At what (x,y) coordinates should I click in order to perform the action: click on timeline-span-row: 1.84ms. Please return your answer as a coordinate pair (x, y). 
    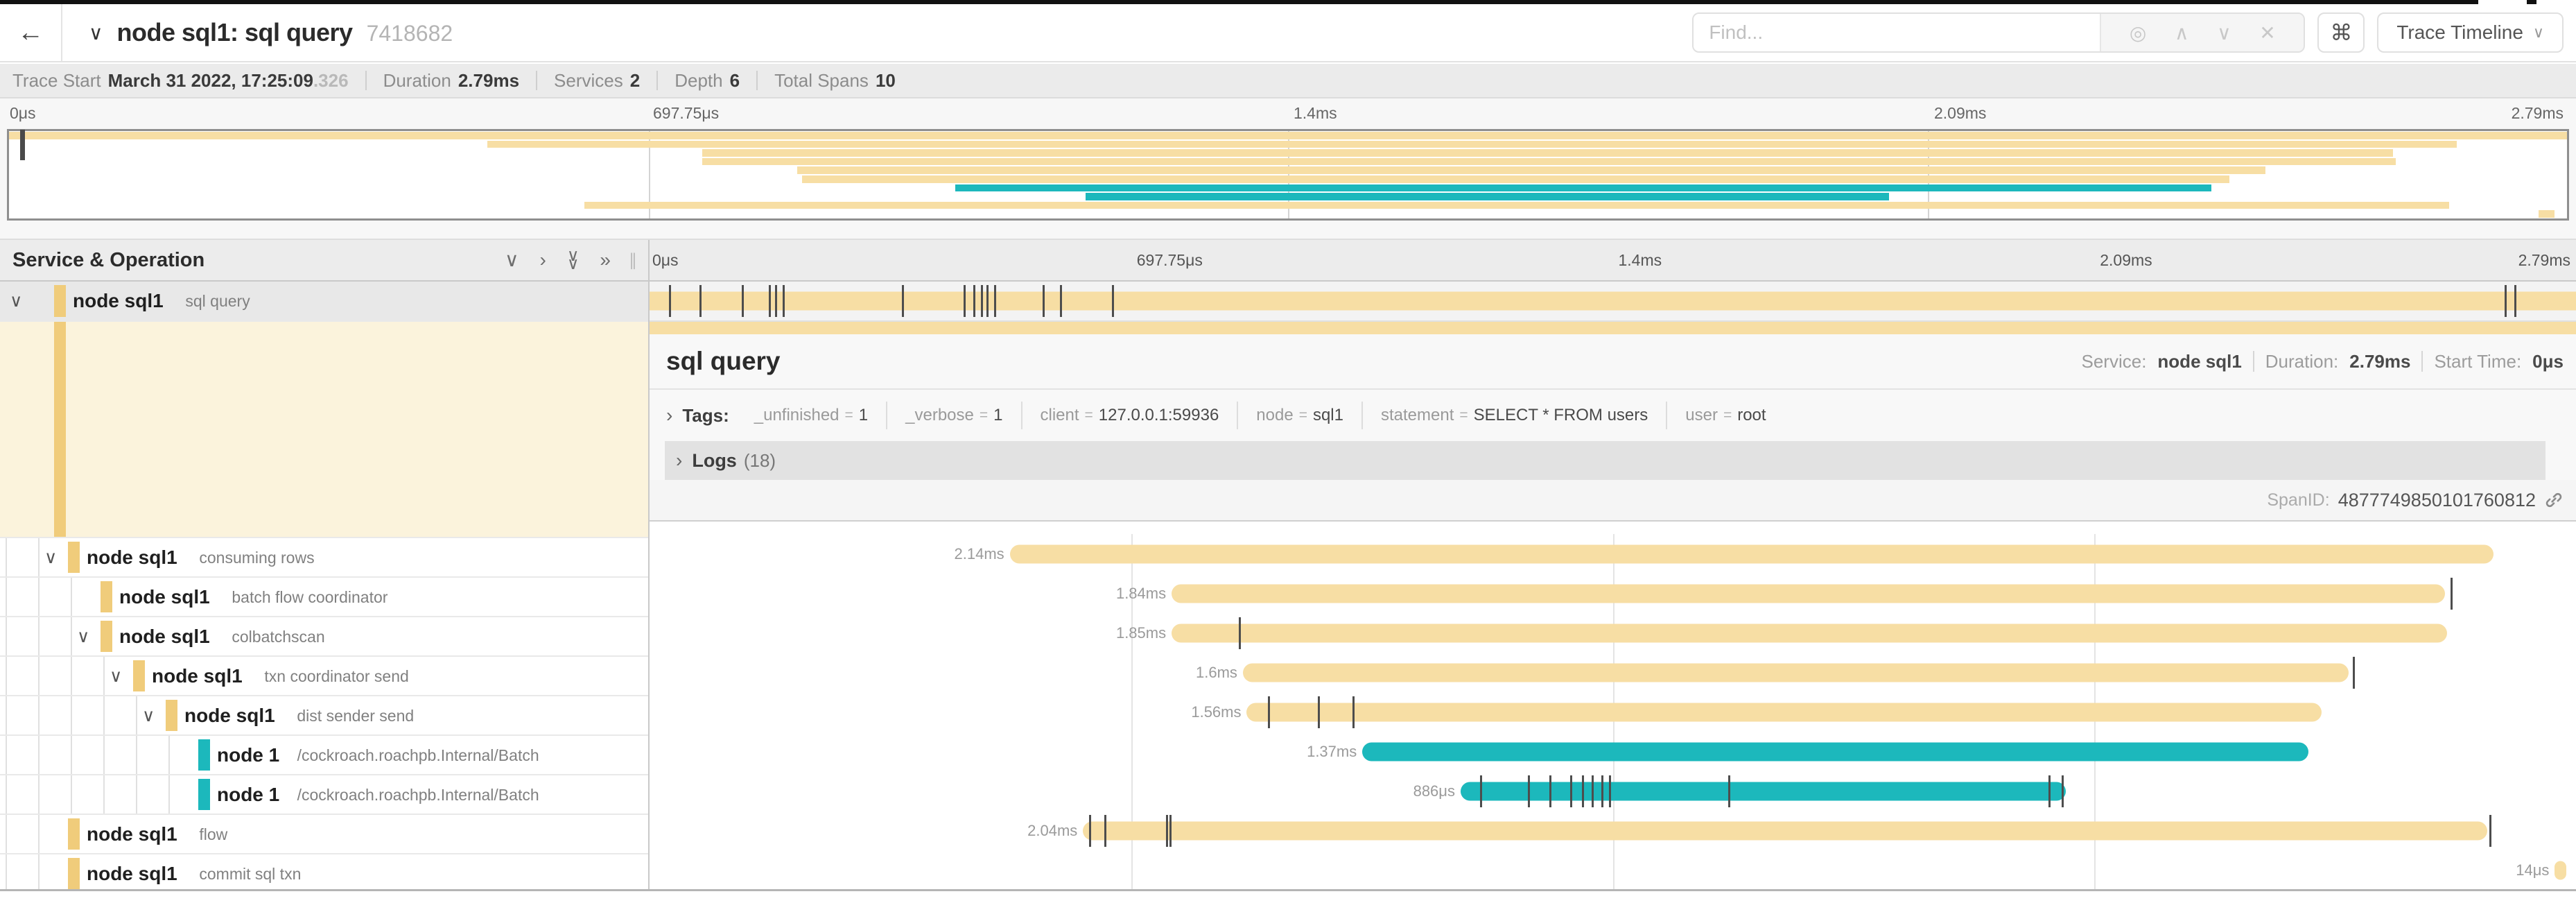
    Looking at the image, I should click on (1613, 593).